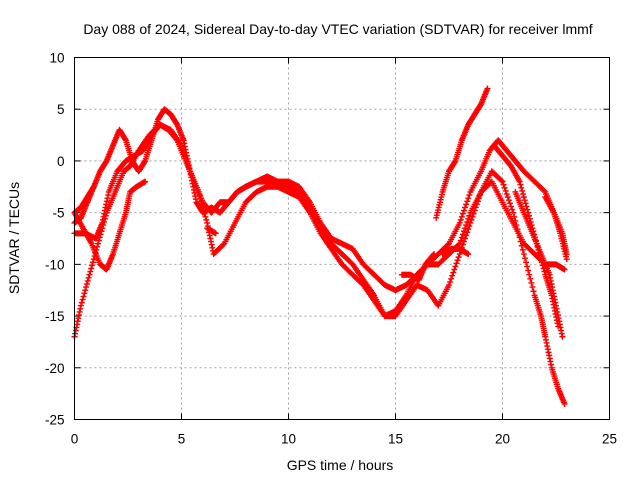  I want to click on y-tick-label: -15, so click(55, 316).